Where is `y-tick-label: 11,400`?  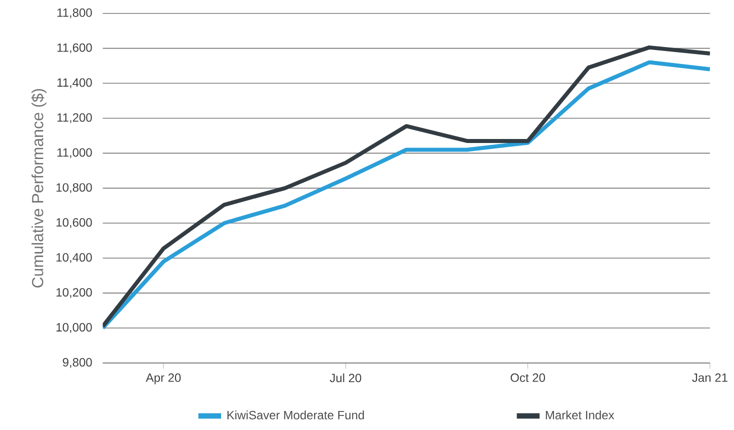
y-tick-label: 11,400 is located at coordinates (74, 83).